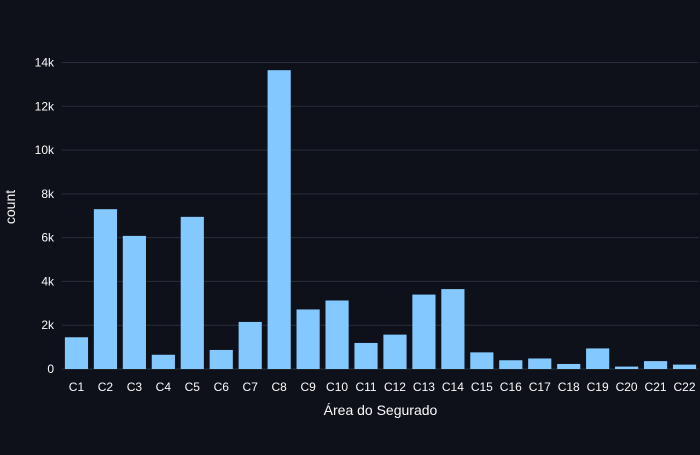  What do you see at coordinates (381, 410) in the screenshot?
I see `x-axis-title: Área do Segurado` at bounding box center [381, 410].